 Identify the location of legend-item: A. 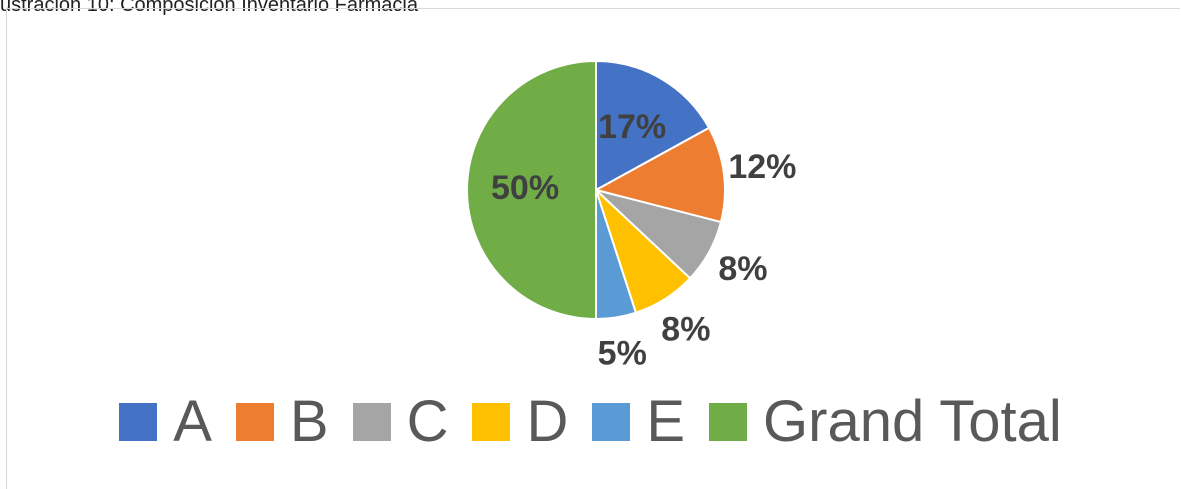
(165, 421).